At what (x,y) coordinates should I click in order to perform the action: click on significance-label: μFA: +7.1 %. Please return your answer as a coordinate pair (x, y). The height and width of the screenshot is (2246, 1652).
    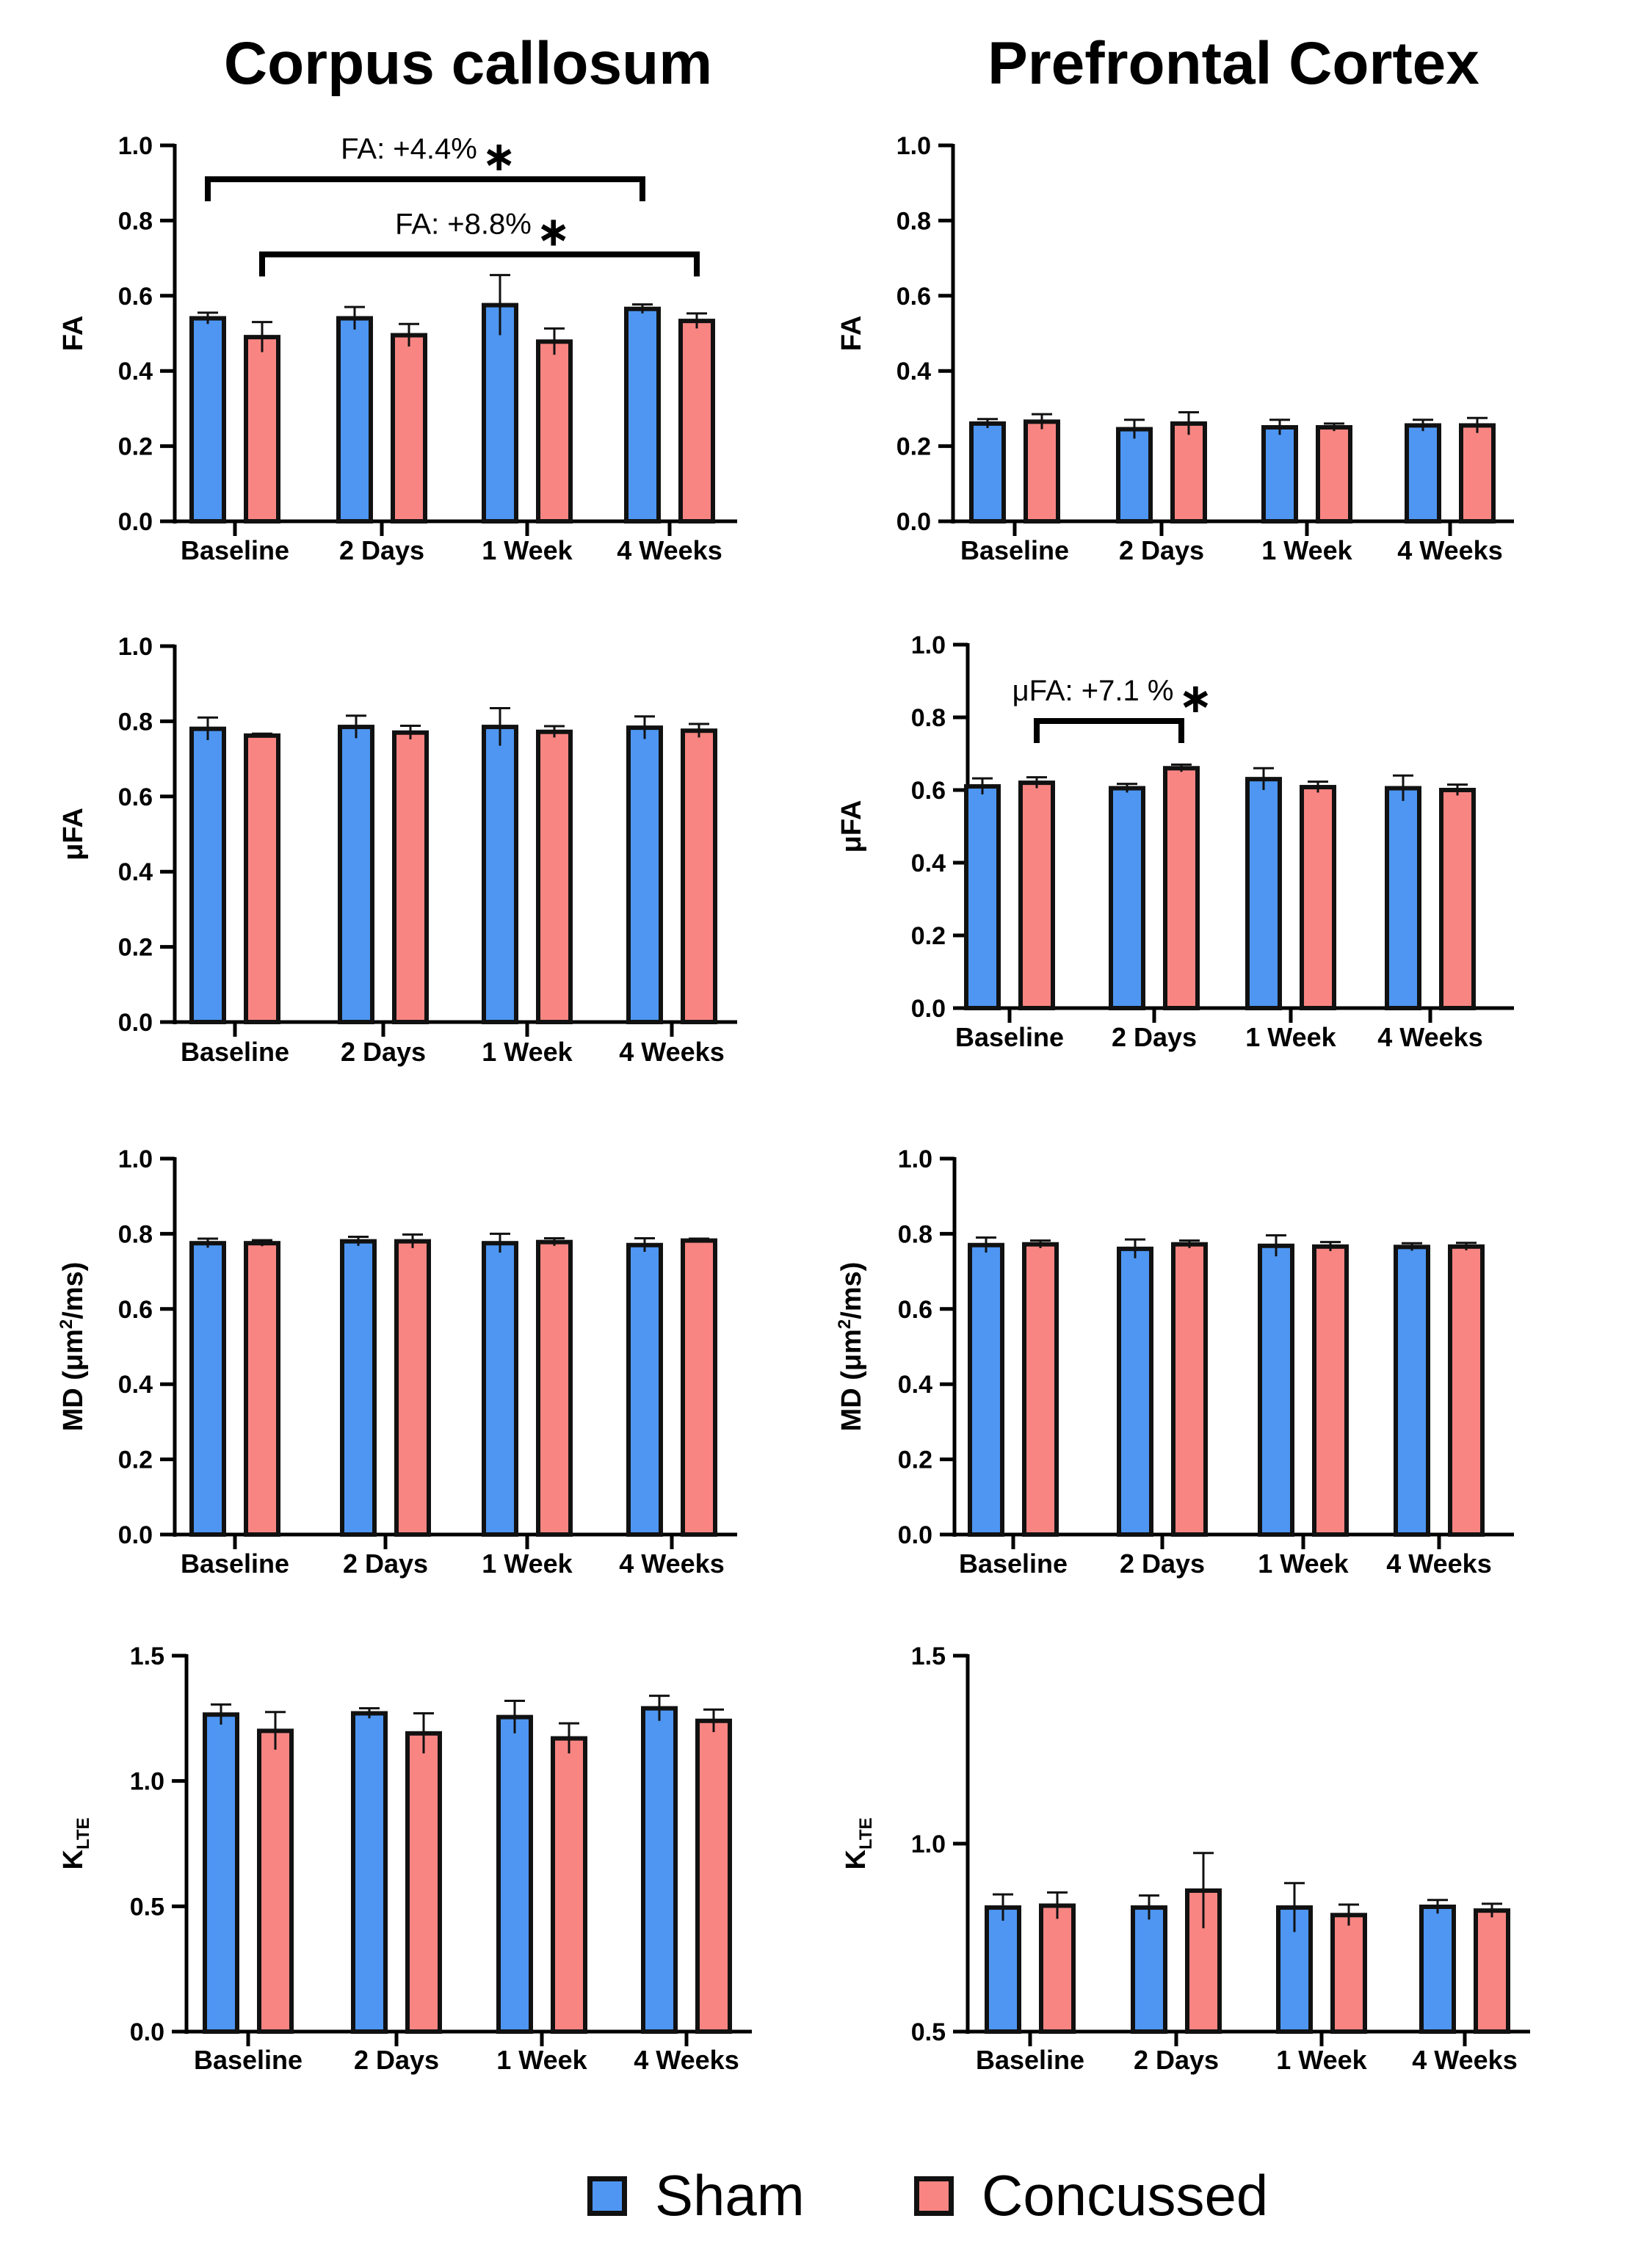
    Looking at the image, I should click on (1093, 691).